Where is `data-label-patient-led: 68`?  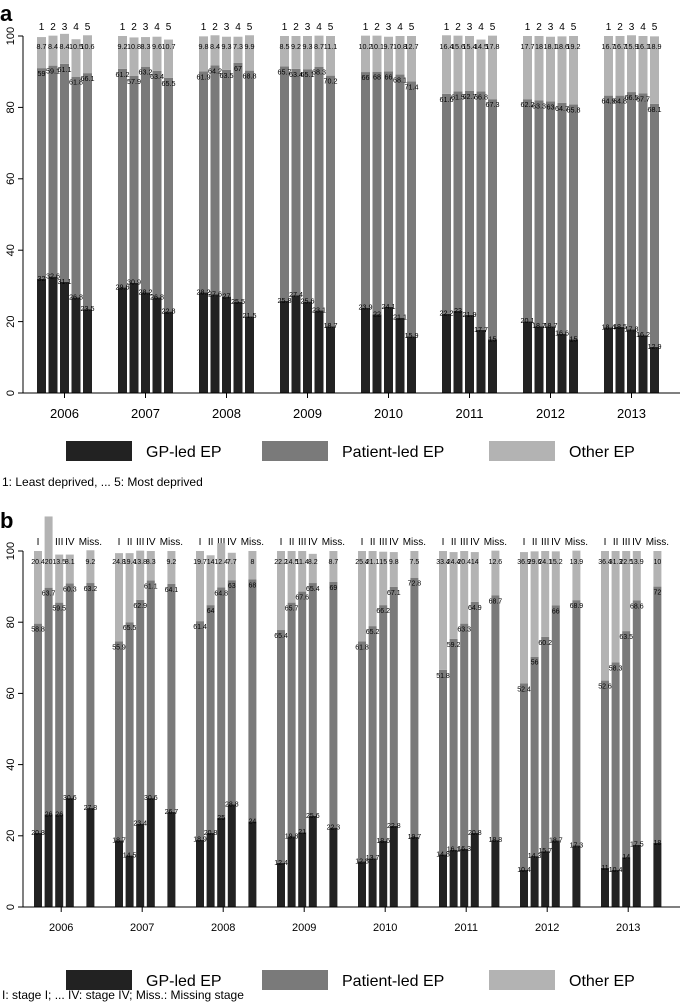
data-label-patient-led: 68 is located at coordinates (377, 77).